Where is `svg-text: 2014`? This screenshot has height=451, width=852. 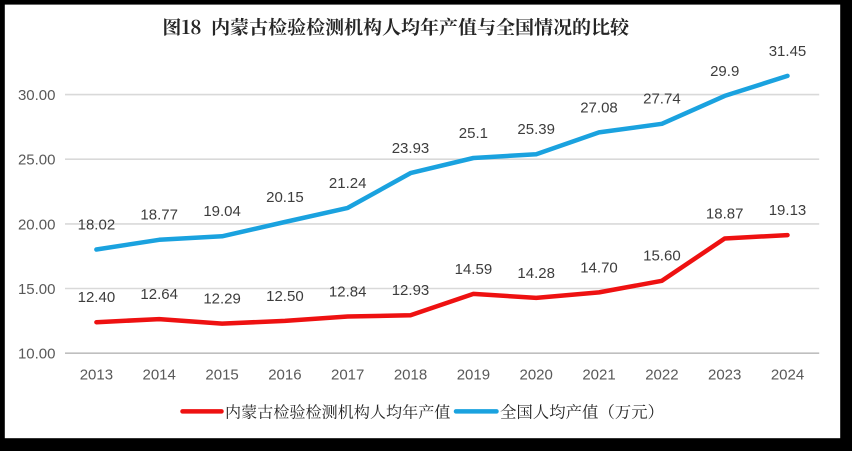 svg-text: 2014 is located at coordinates (159, 374).